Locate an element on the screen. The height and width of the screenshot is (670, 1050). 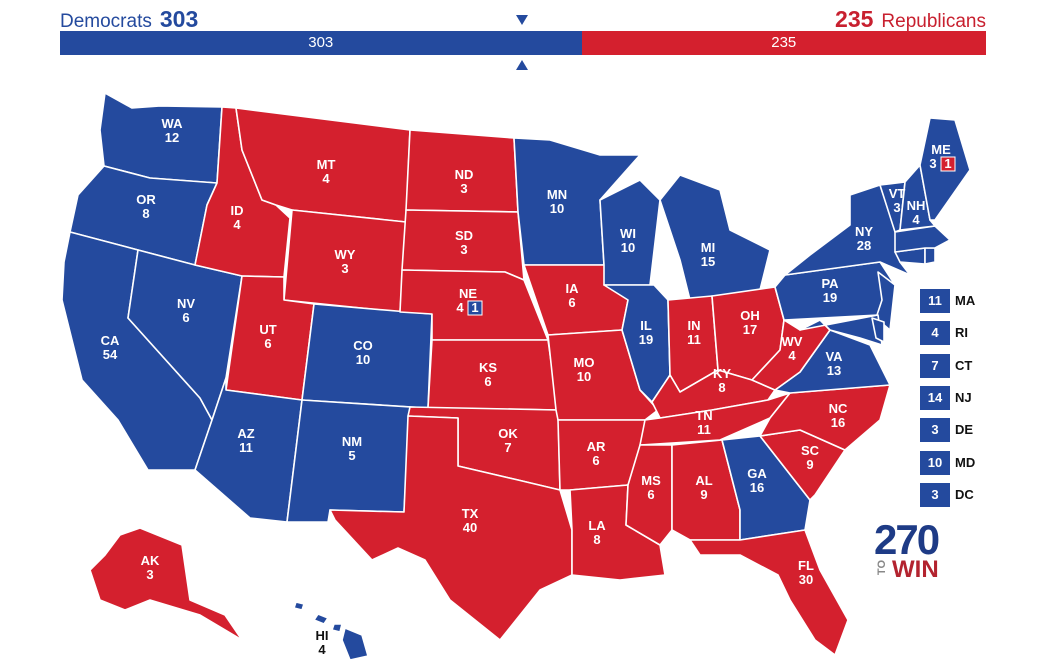
majority-marker-top-icon is located at coordinates (522, 20).